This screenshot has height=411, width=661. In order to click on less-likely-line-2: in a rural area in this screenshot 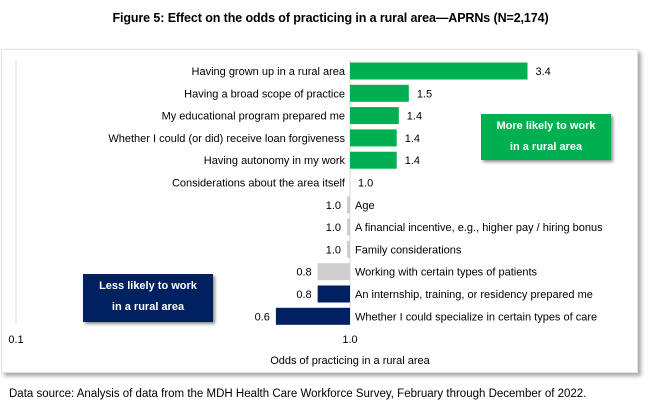, I will do `click(148, 307)`.